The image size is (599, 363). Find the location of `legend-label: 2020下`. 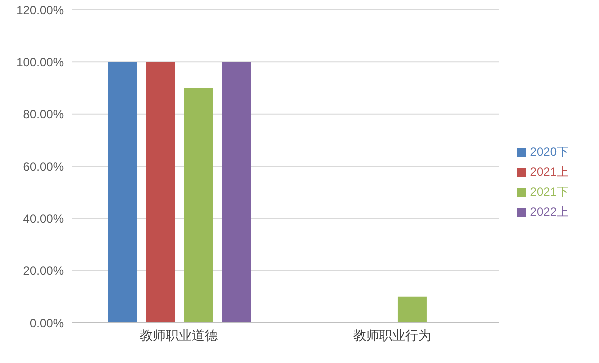

legend-label: 2020下 is located at coordinates (549, 151).